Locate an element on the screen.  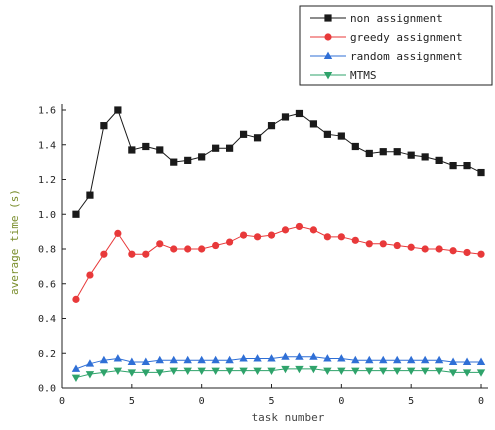
legend-item: MTMS is located at coordinates (343, 75).